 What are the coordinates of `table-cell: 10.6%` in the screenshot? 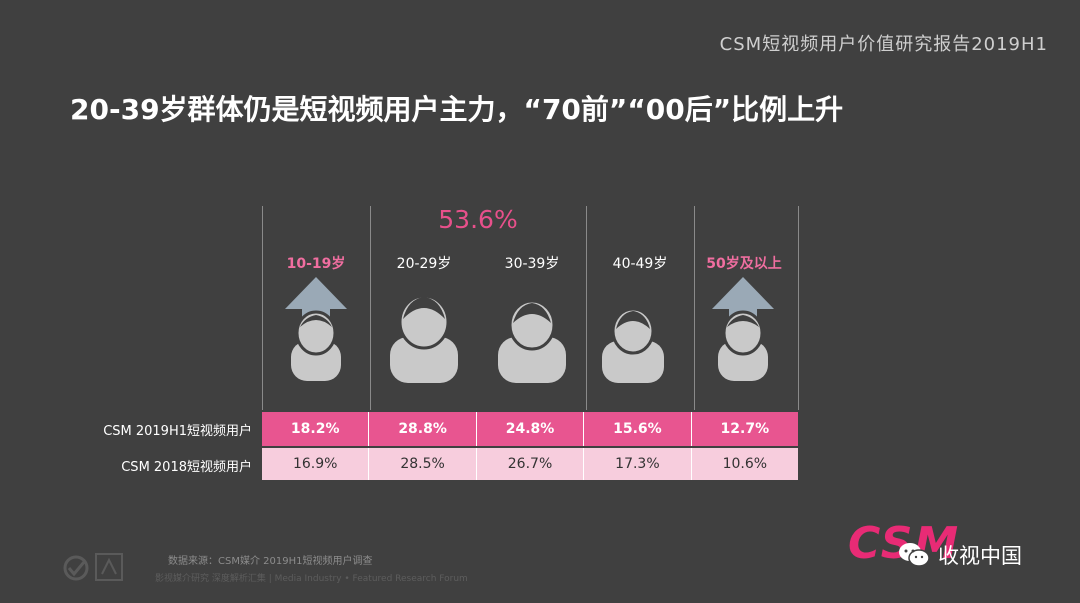 It's located at (745, 464).